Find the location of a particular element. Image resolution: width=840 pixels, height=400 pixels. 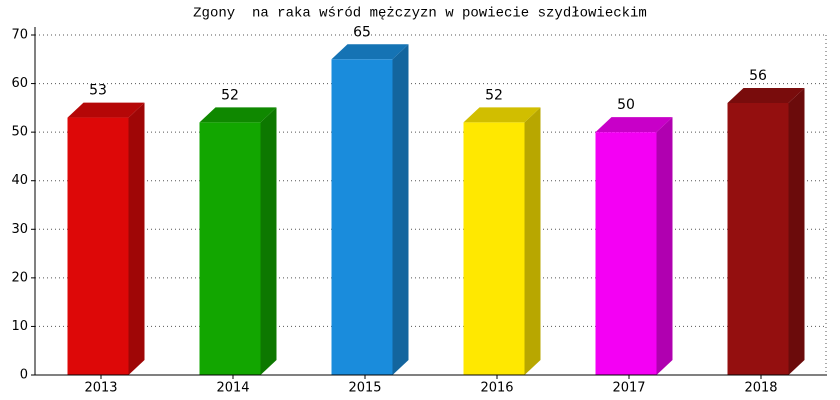

x-tick-label: 2016 is located at coordinates (496, 388).